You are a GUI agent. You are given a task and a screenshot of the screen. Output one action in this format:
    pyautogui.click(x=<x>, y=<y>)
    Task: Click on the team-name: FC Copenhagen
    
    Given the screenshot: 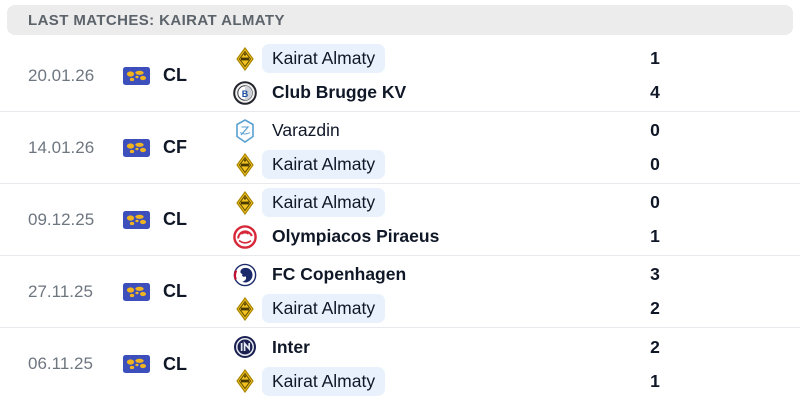 What is the action you would take?
    pyautogui.click(x=339, y=274)
    